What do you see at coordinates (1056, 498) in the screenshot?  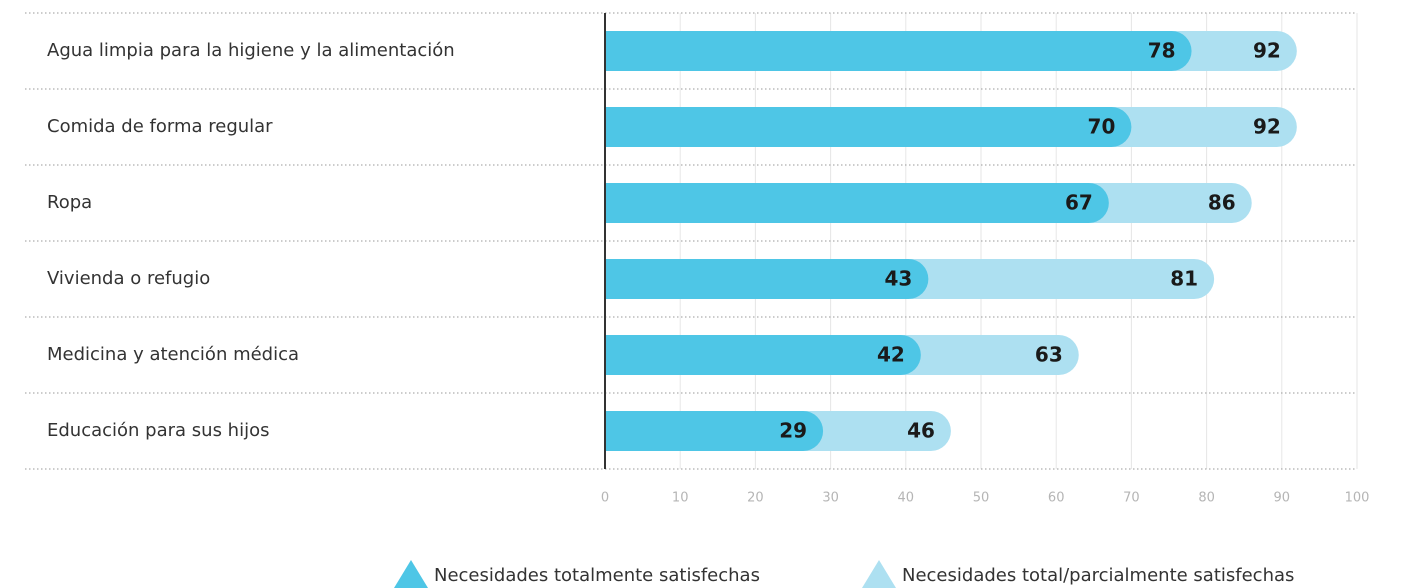 I see `x-tick-label: 60` at bounding box center [1056, 498].